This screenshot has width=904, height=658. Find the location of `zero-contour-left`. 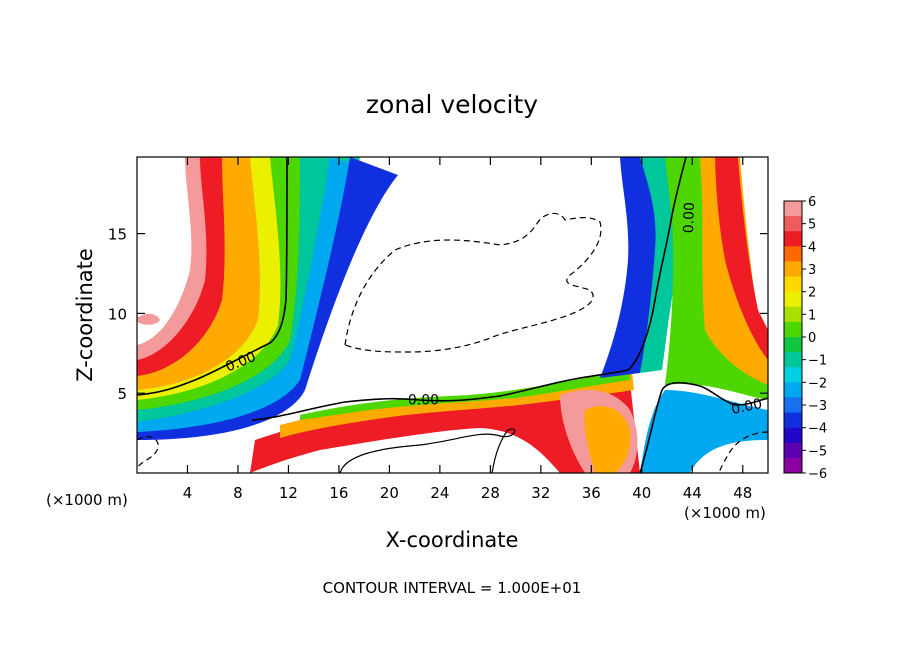

zero-contour-left is located at coordinates (212, 276).